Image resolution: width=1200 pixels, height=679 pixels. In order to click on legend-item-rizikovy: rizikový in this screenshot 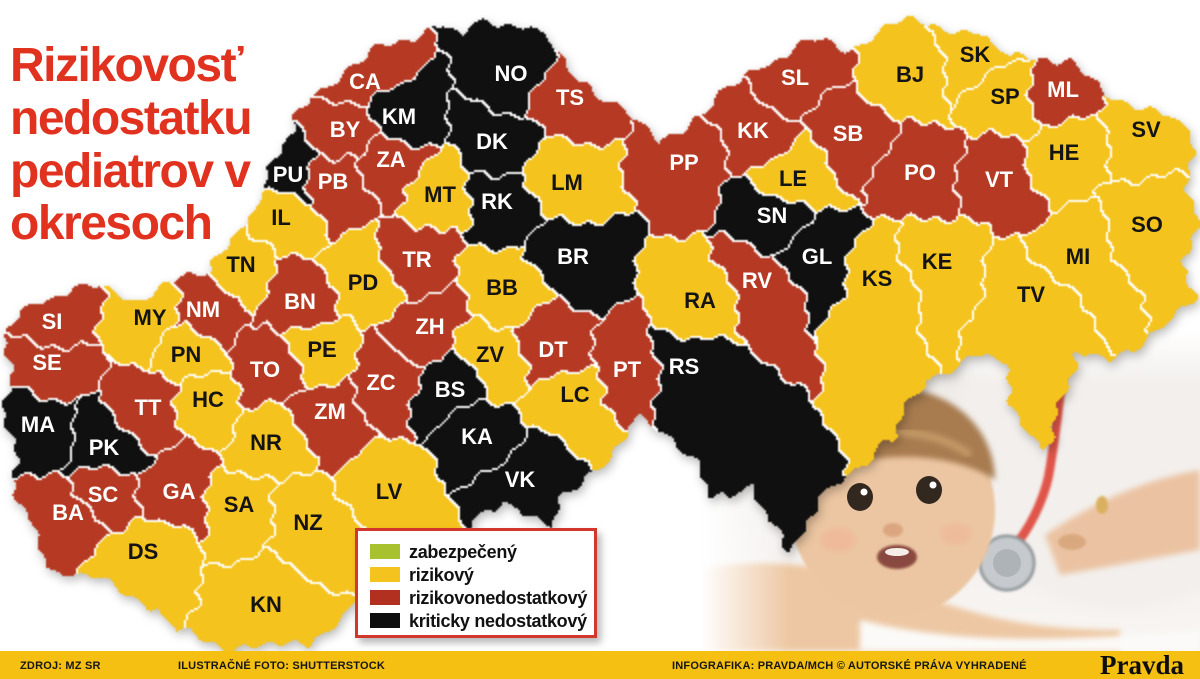, I will do `click(482, 574)`.